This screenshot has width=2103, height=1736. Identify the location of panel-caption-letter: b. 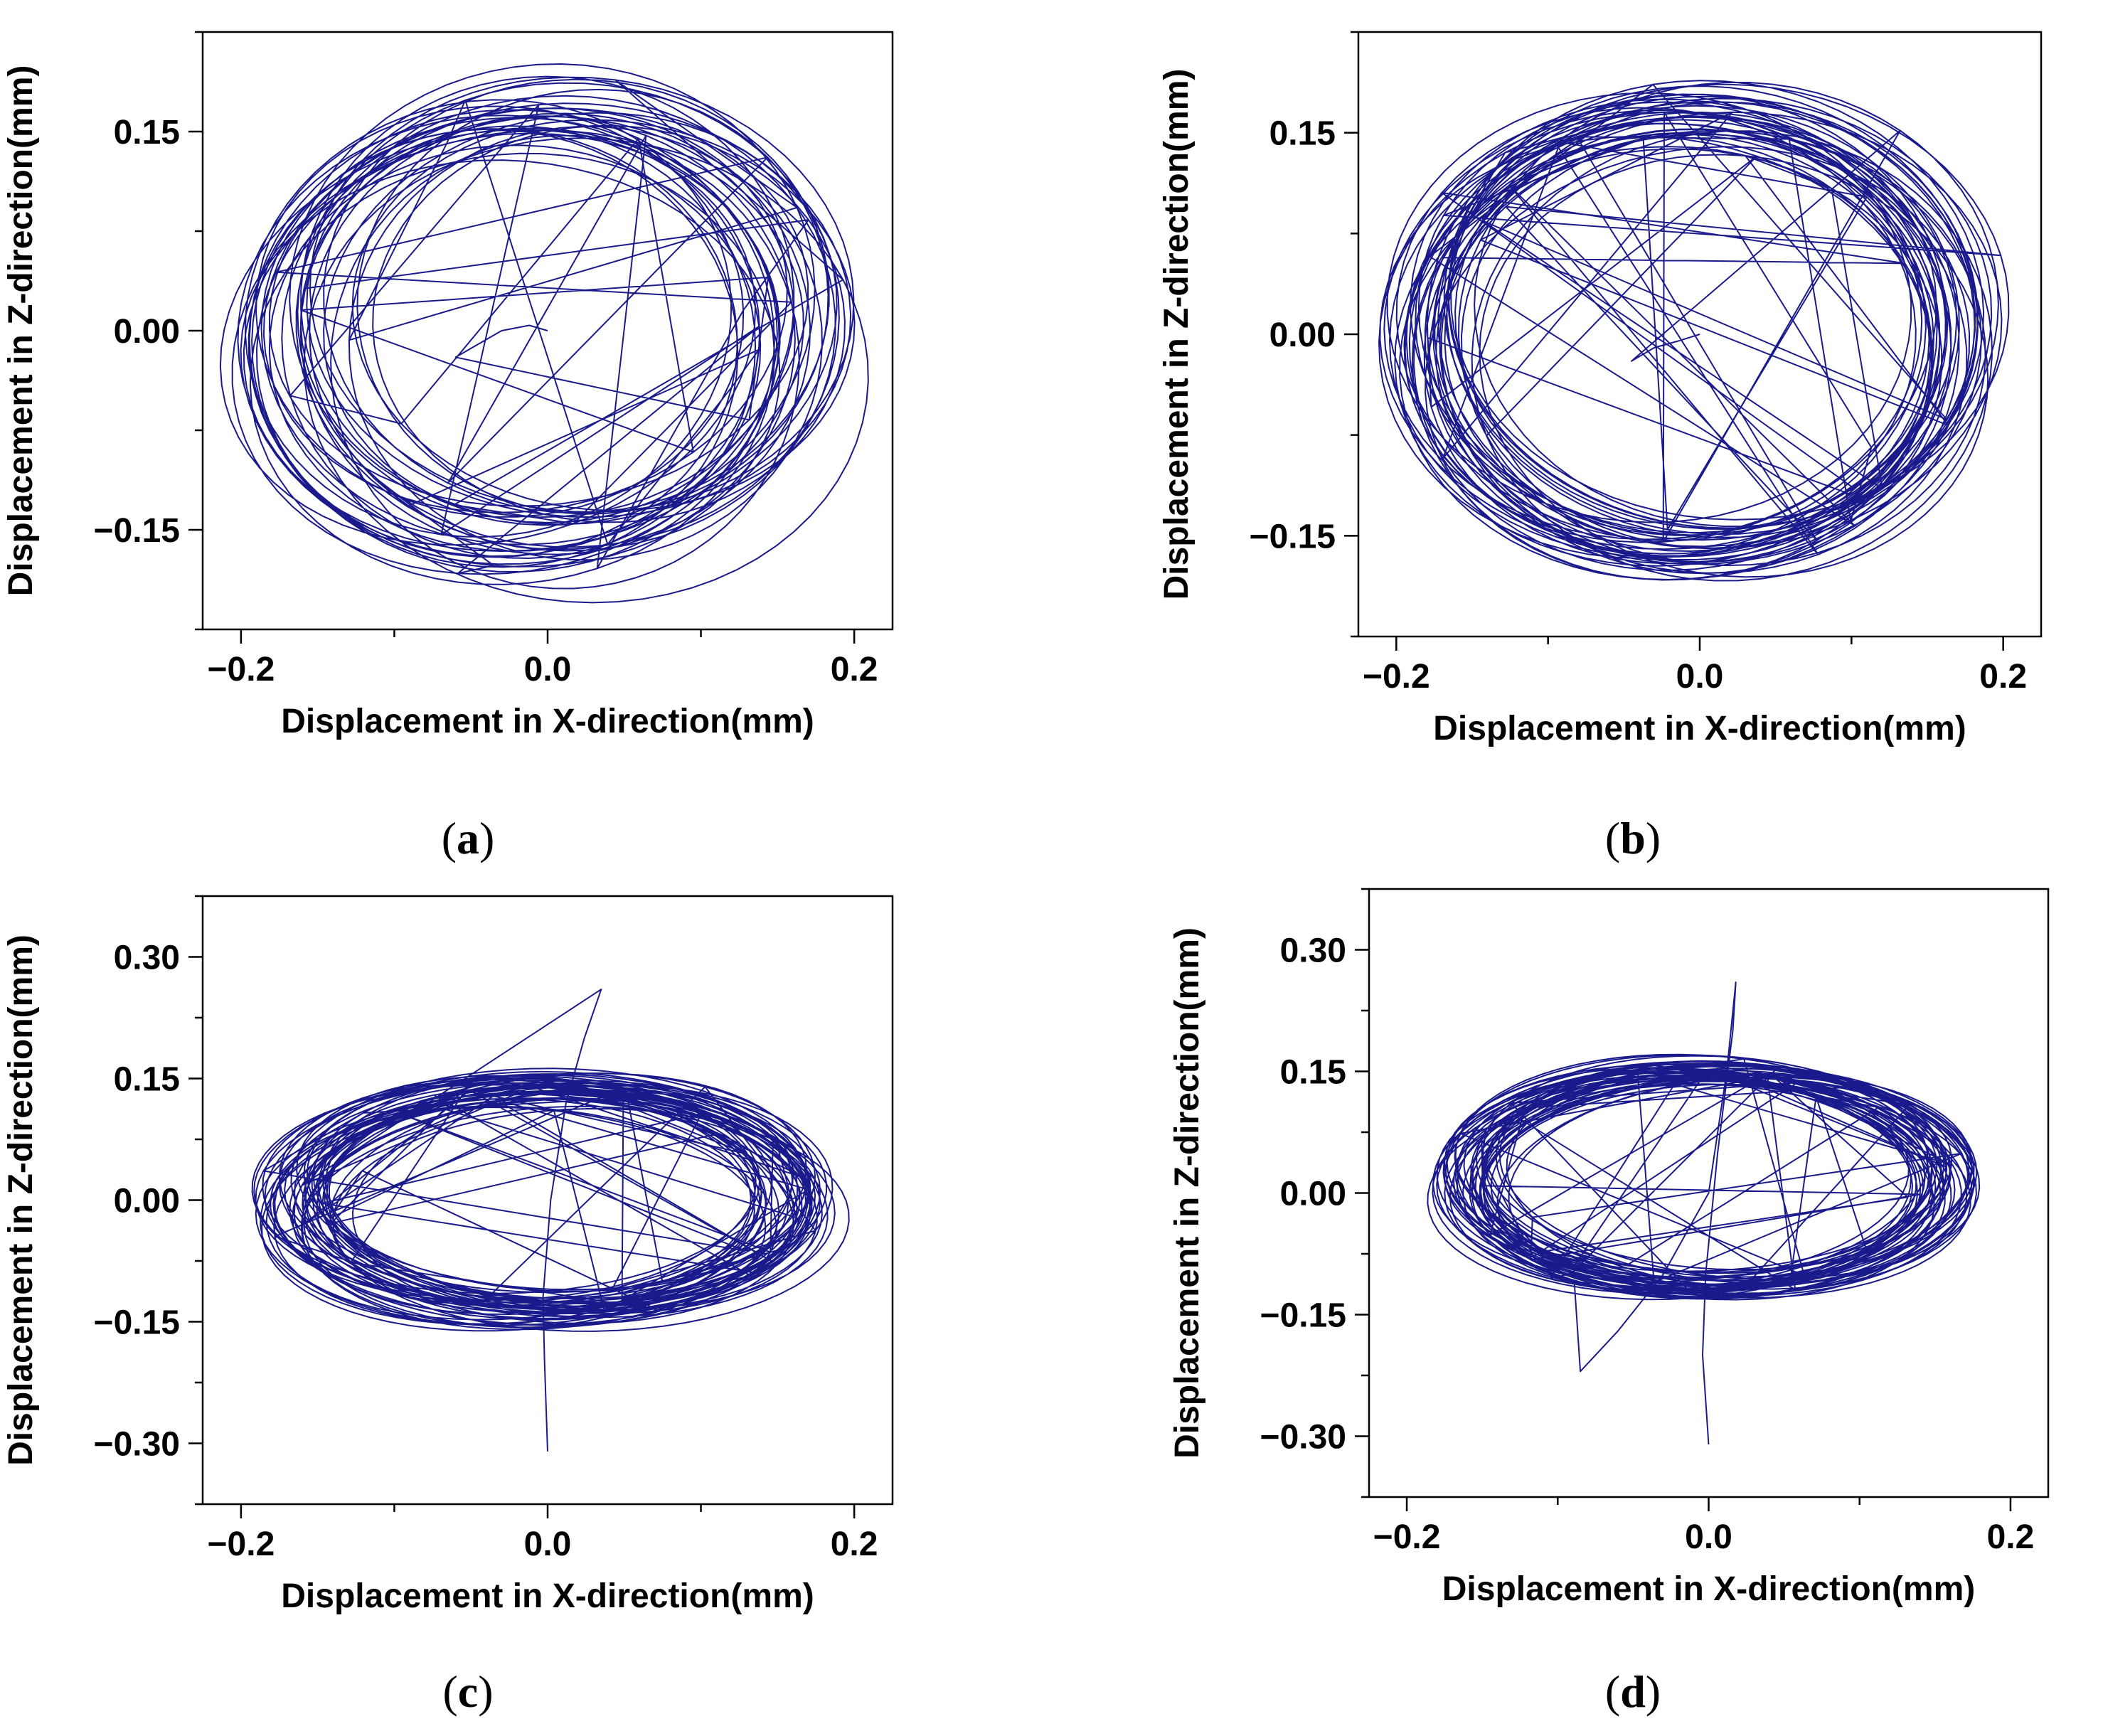
(1633, 838).